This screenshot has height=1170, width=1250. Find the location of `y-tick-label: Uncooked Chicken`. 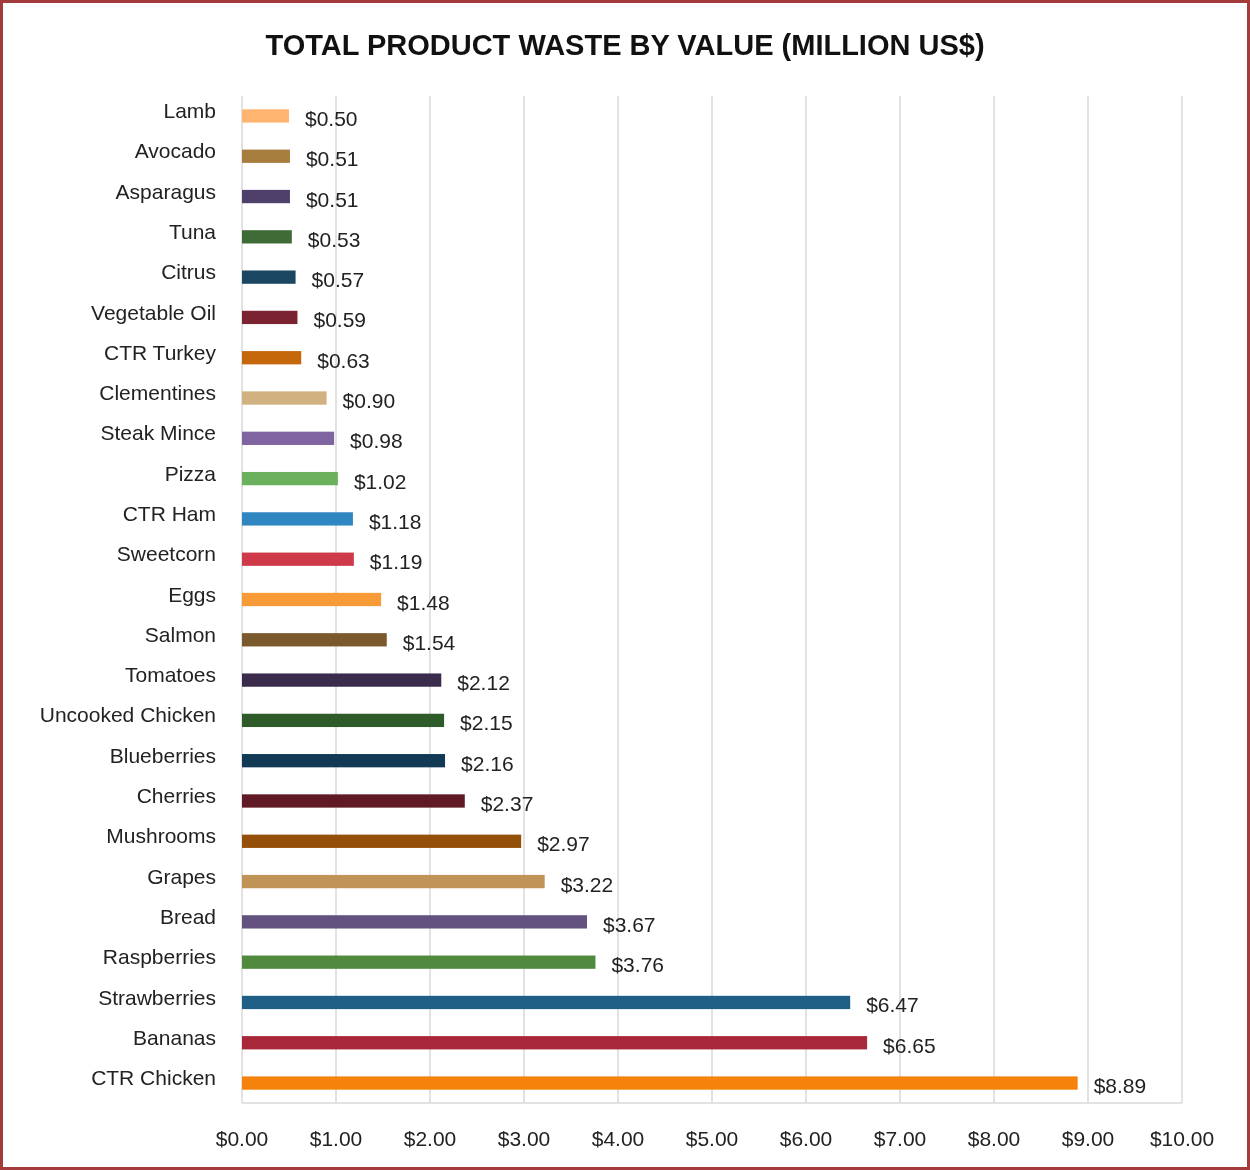

y-tick-label: Uncooked Chicken is located at coordinates (127, 715).